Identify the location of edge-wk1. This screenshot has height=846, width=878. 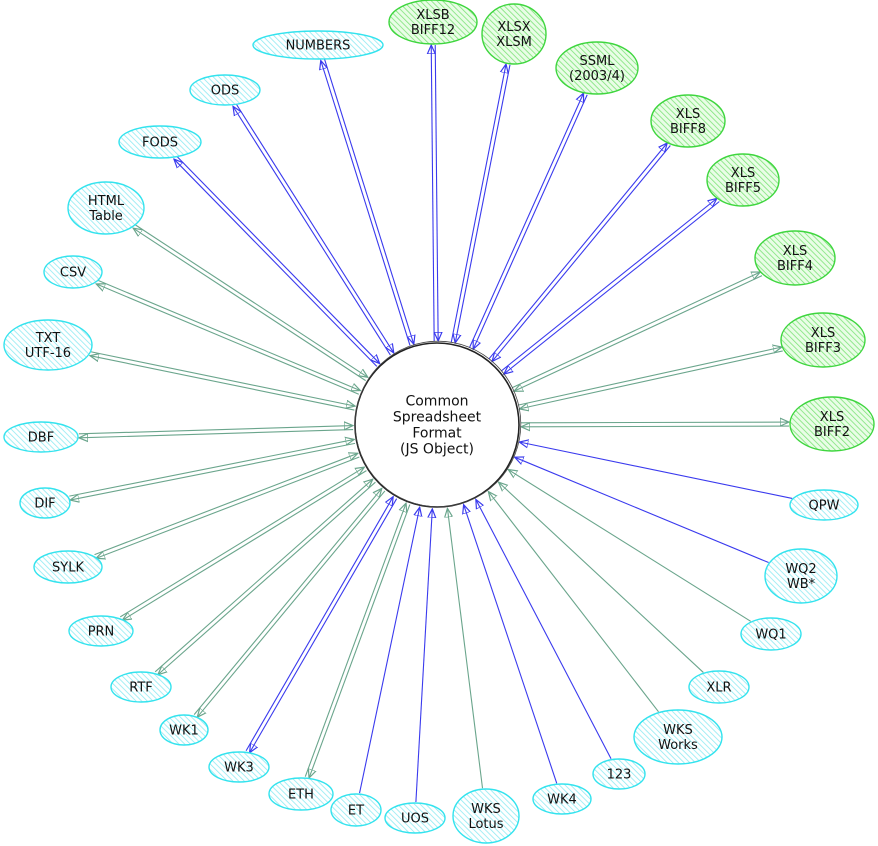
(289, 602).